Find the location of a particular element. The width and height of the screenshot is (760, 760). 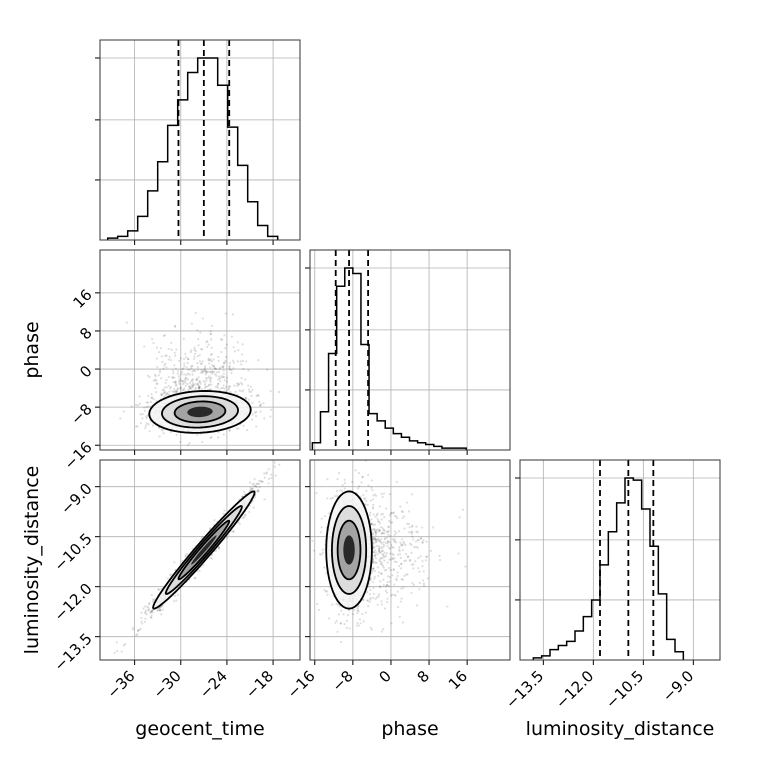

x-tick-label: −8 is located at coordinates (342, 681).